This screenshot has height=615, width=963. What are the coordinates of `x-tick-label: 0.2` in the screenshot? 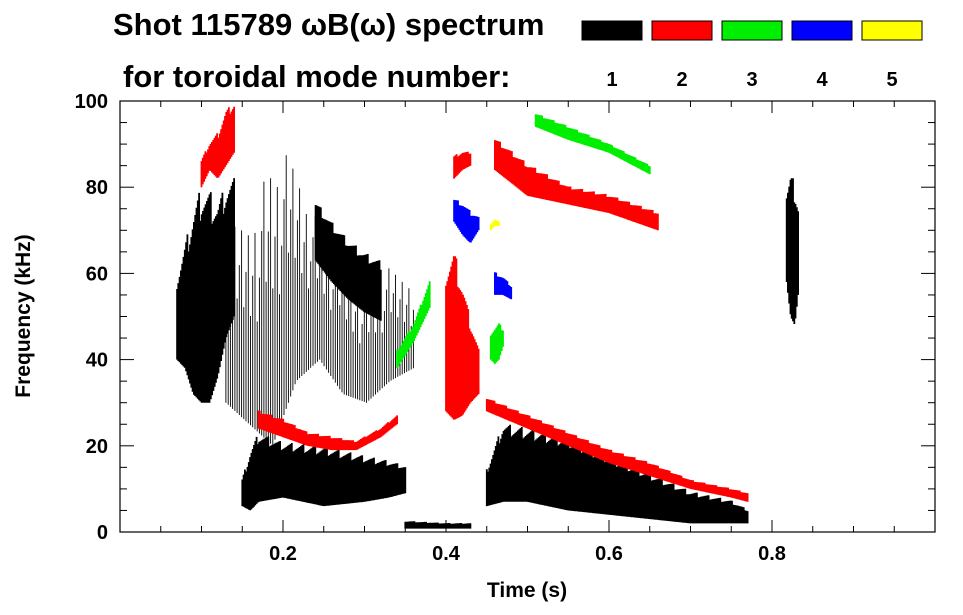 It's located at (283, 554).